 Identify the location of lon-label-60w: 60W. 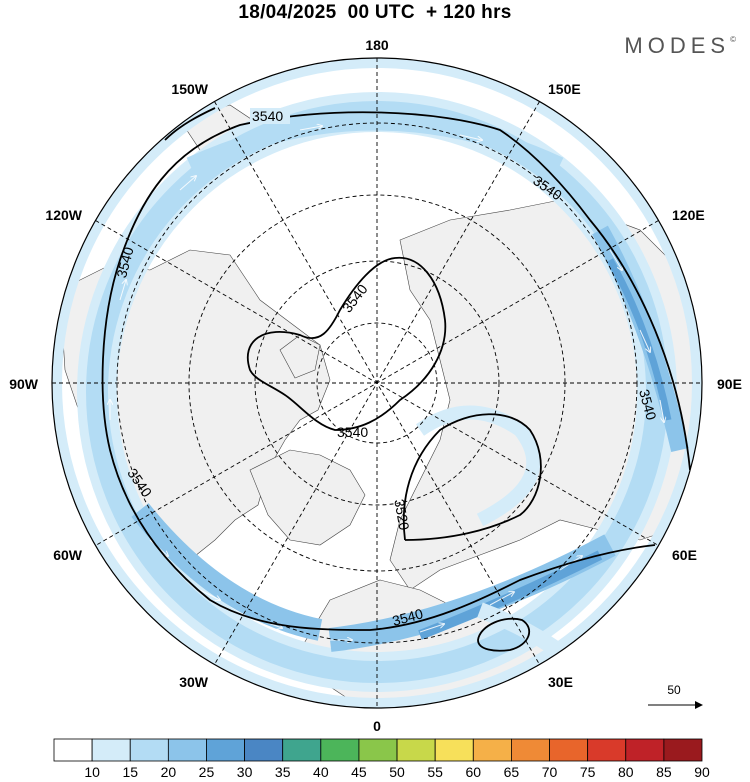
(68, 555).